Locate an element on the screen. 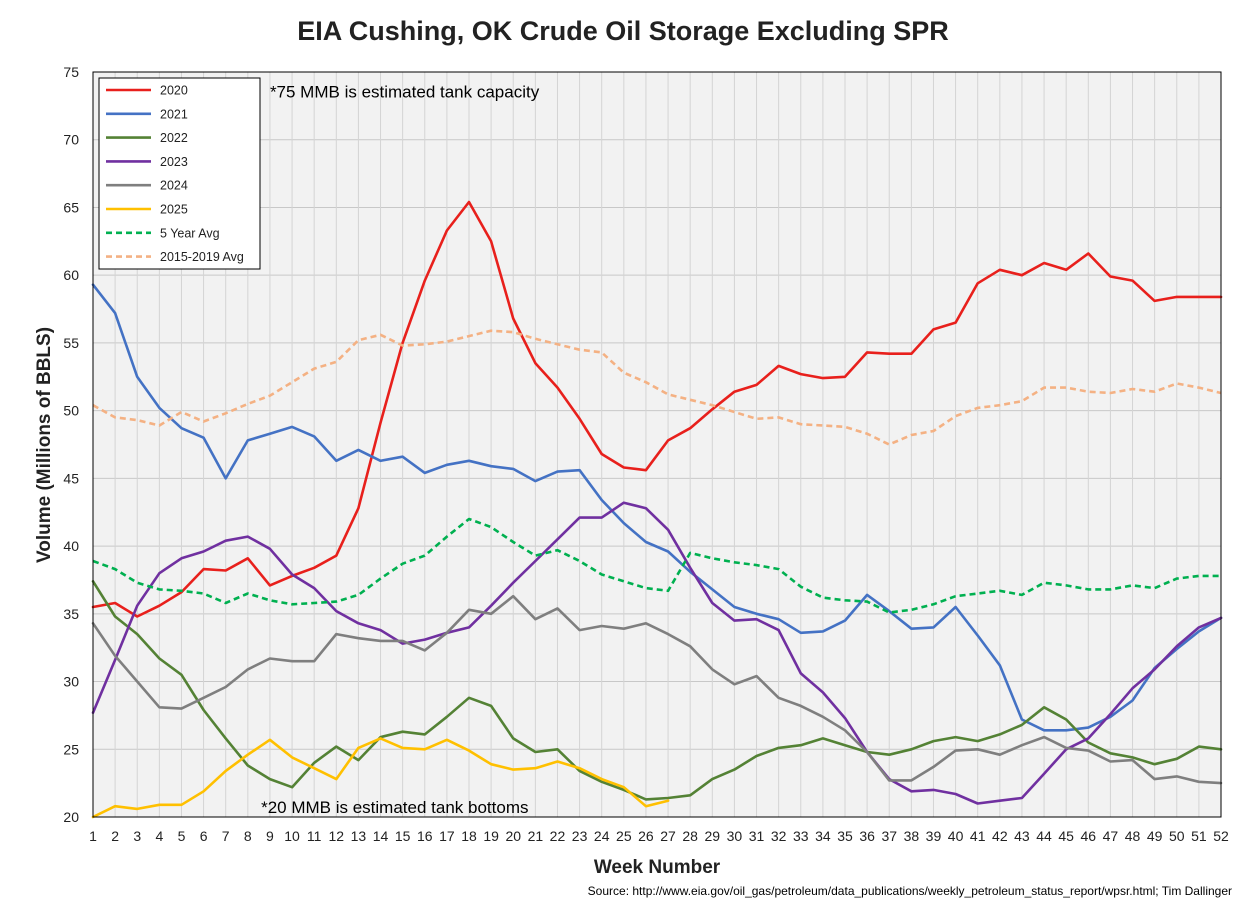 The image size is (1246, 907). x-tick-label: 15 is located at coordinates (403, 836).